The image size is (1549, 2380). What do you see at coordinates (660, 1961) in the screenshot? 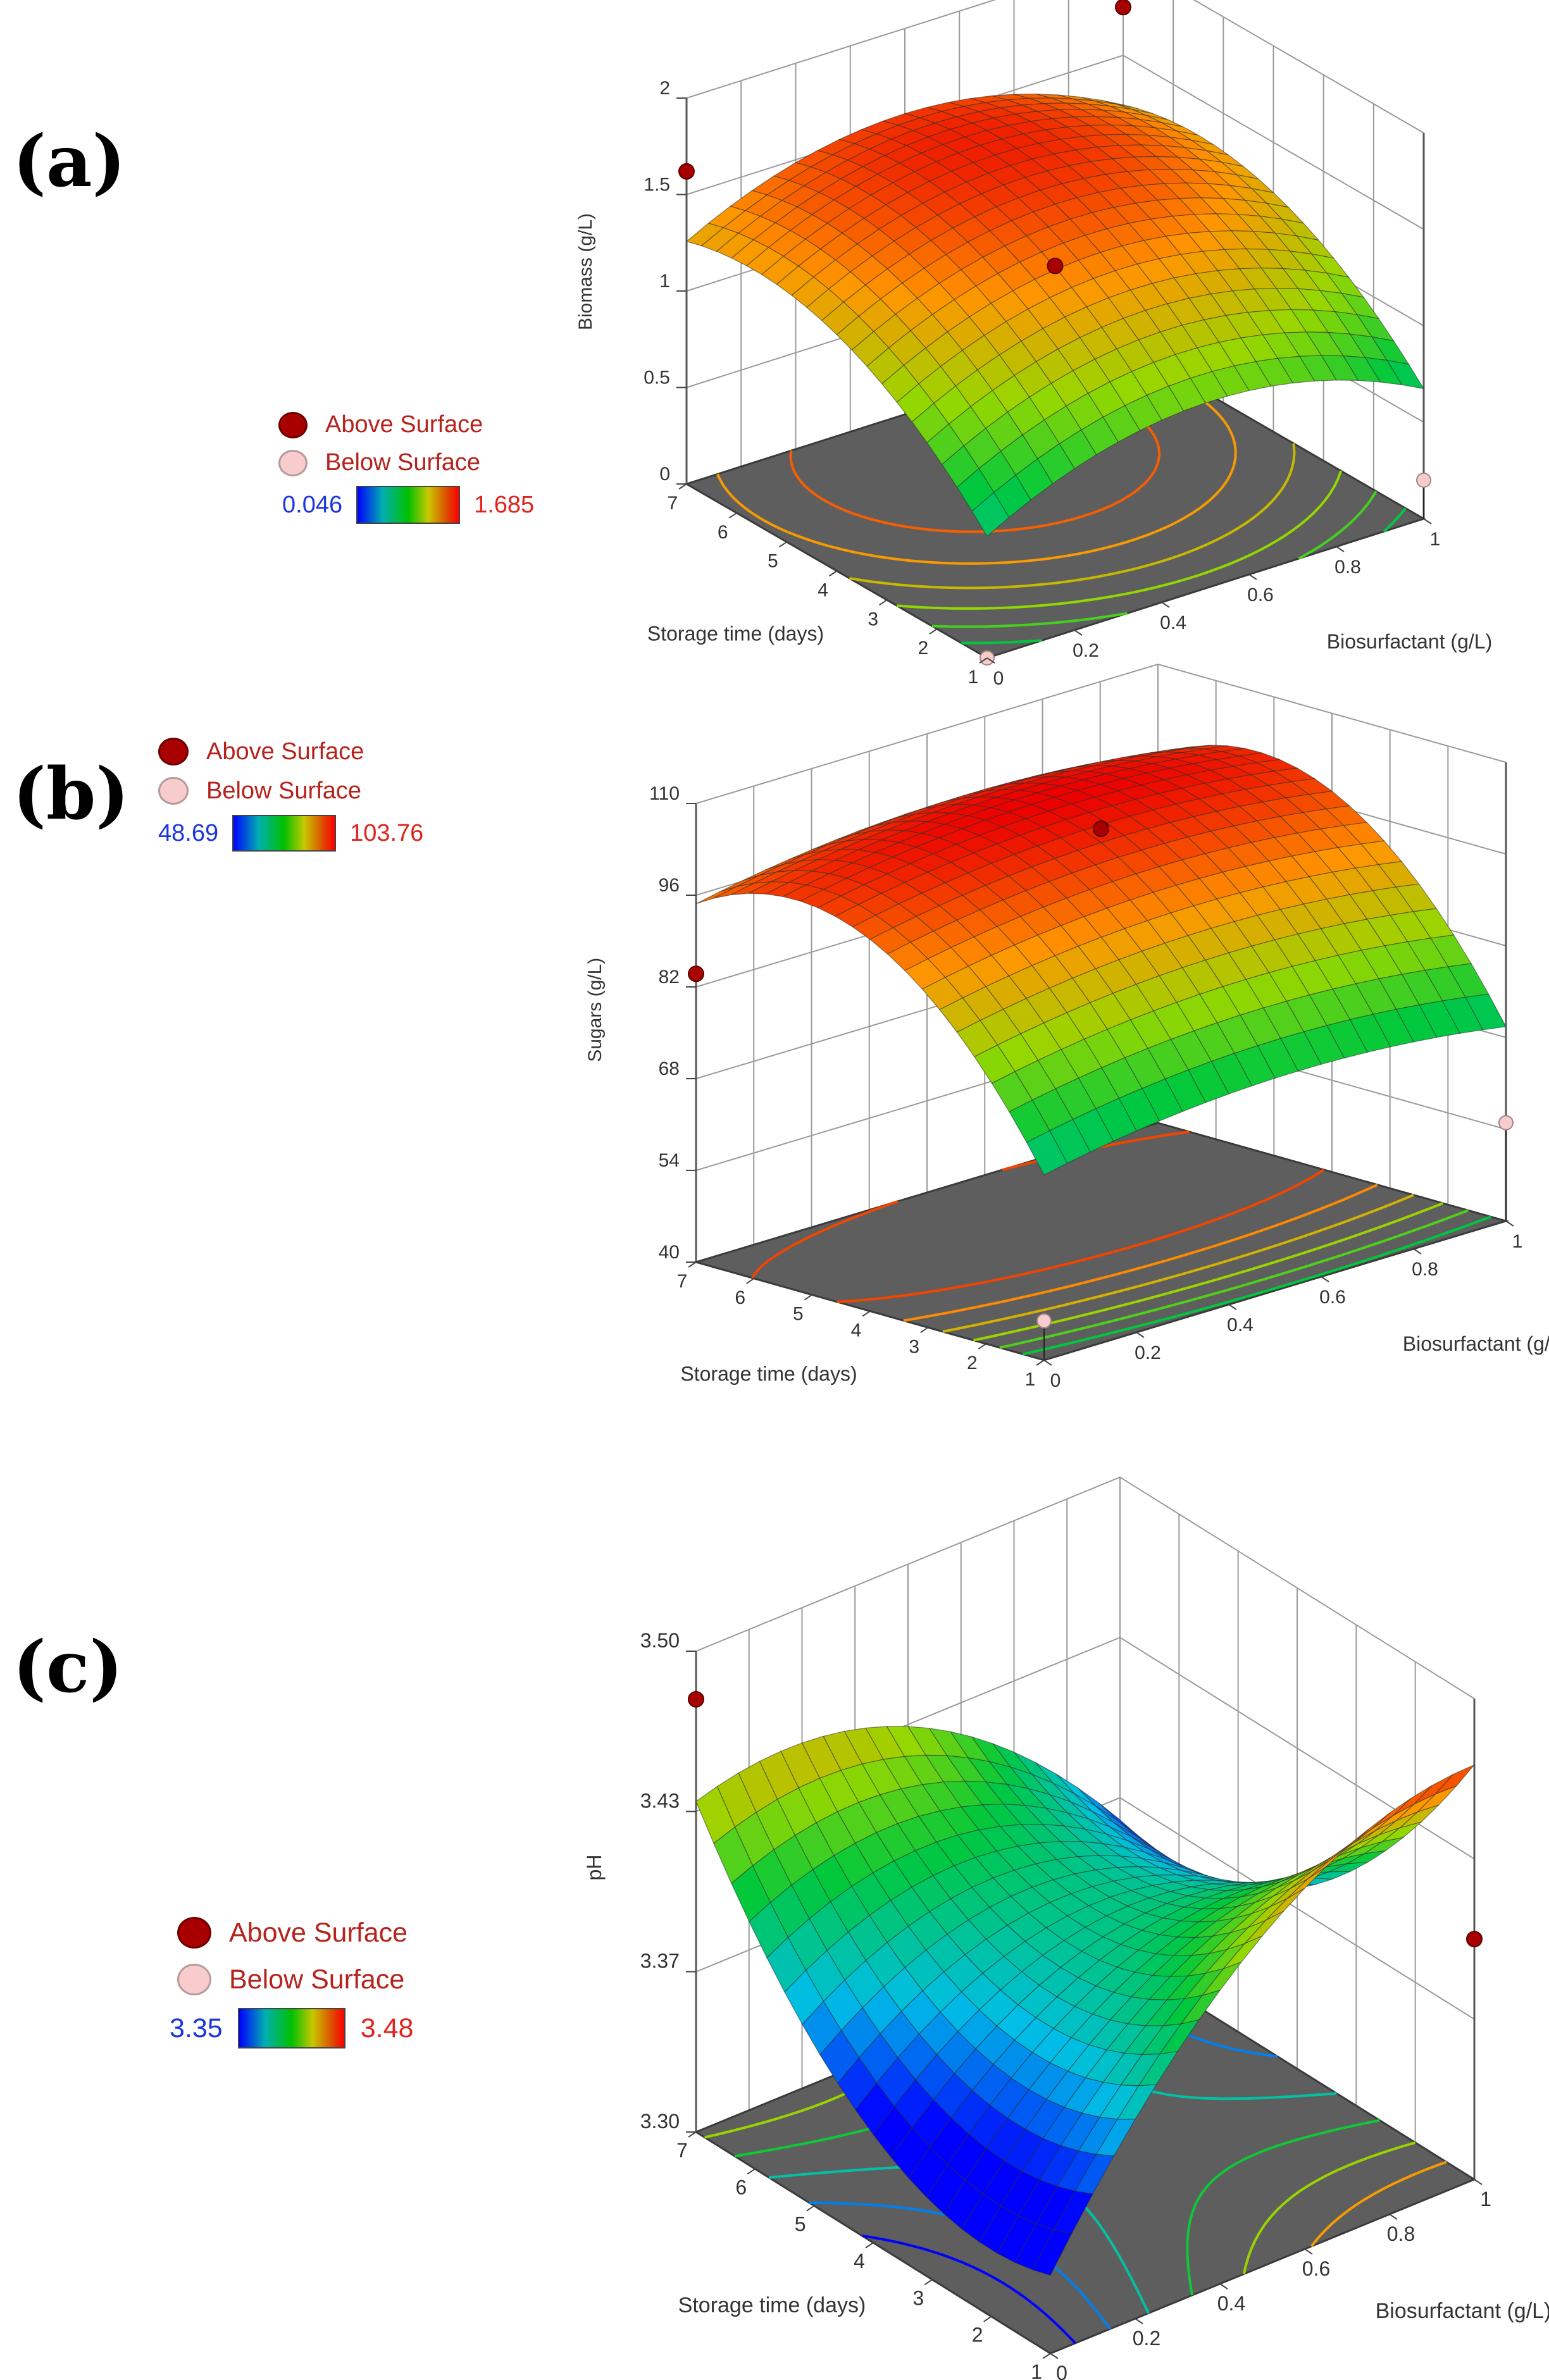
I see `z-tick-label: 3.37` at bounding box center [660, 1961].